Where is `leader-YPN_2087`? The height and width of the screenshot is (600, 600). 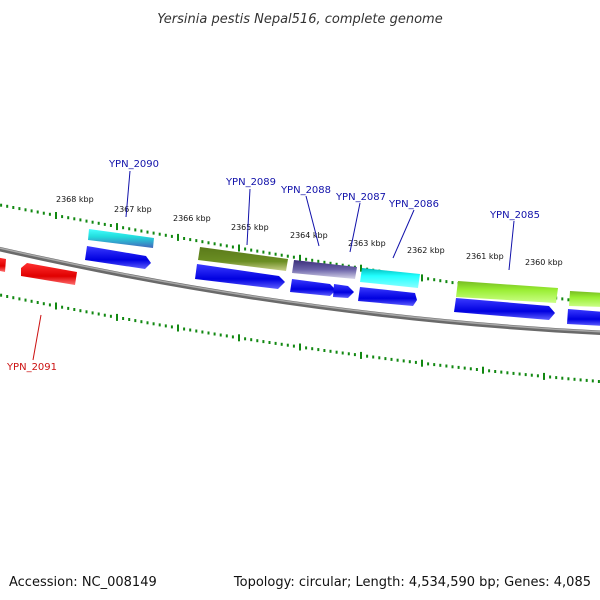 leader-YPN_2087 is located at coordinates (355, 227).